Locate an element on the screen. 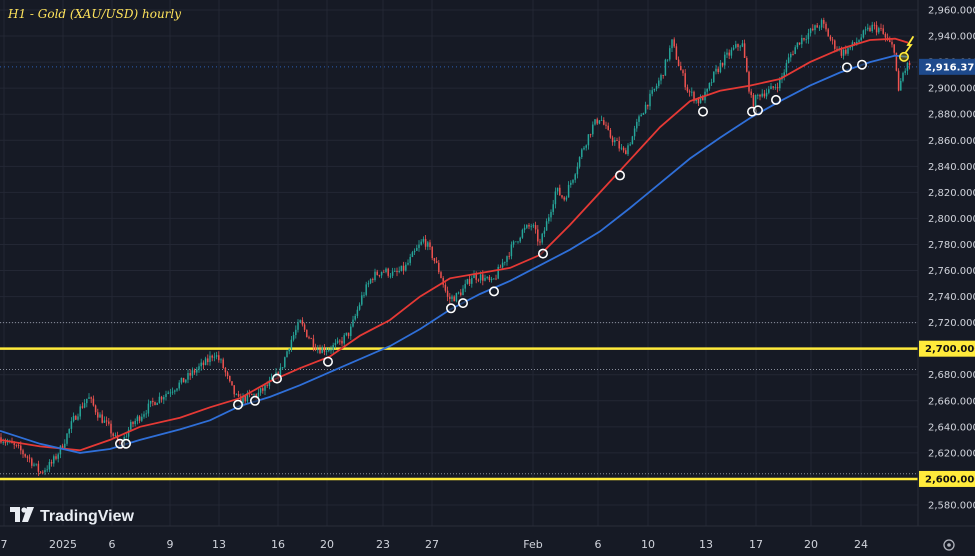  settings-icon is located at coordinates (949, 545).